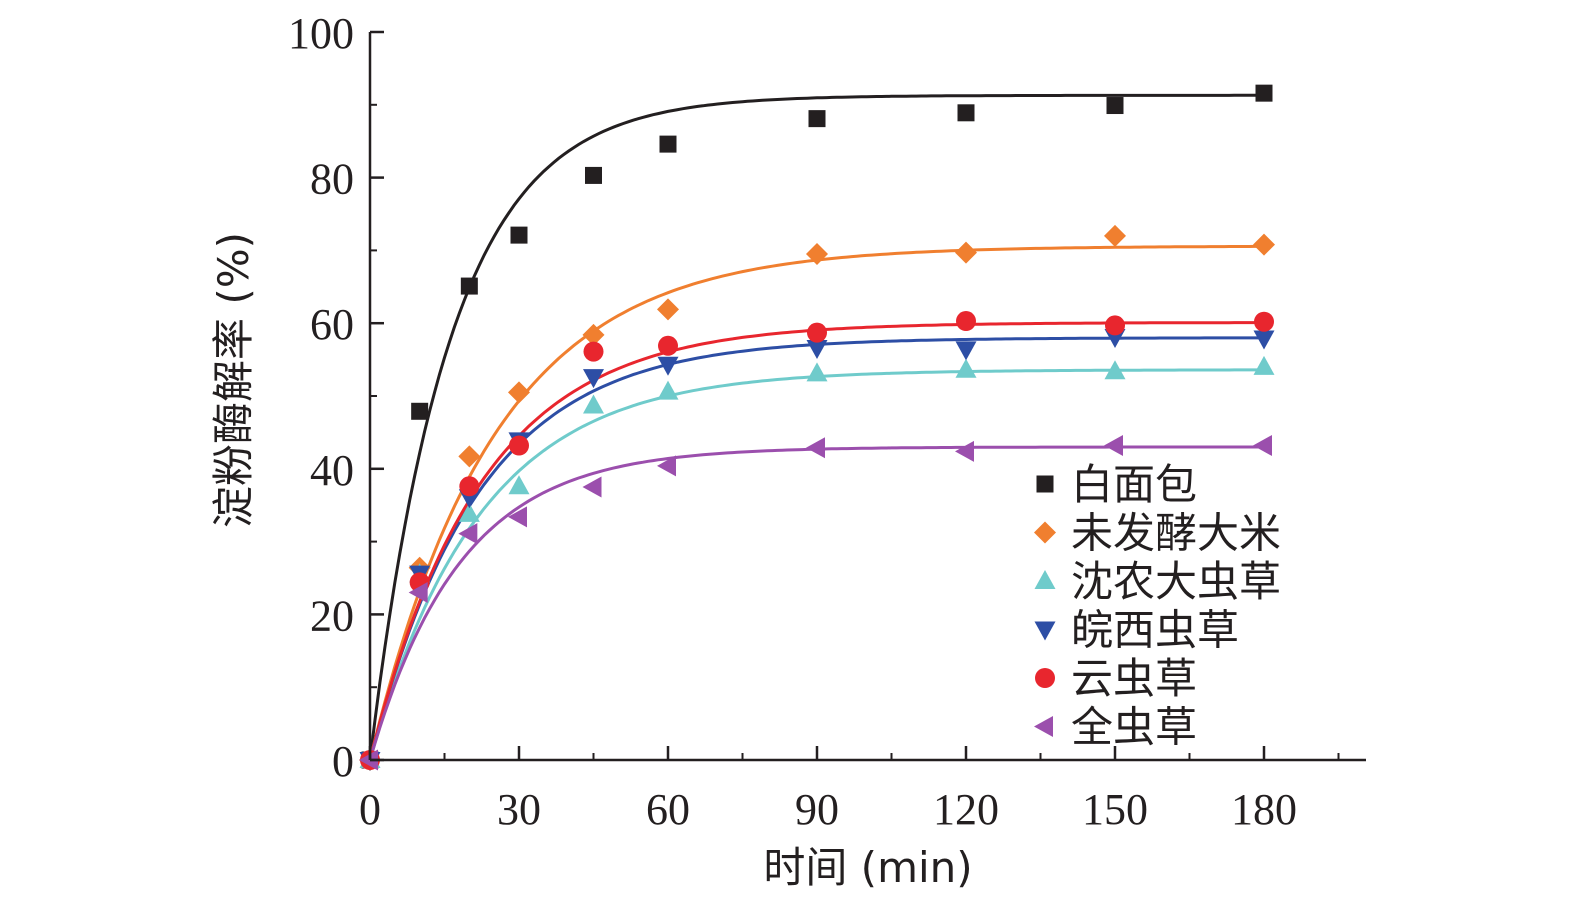 The image size is (1575, 906). What do you see at coordinates (233, 380) in the screenshot?
I see `y-axis-title: 淀粉酶解率 (%)` at bounding box center [233, 380].